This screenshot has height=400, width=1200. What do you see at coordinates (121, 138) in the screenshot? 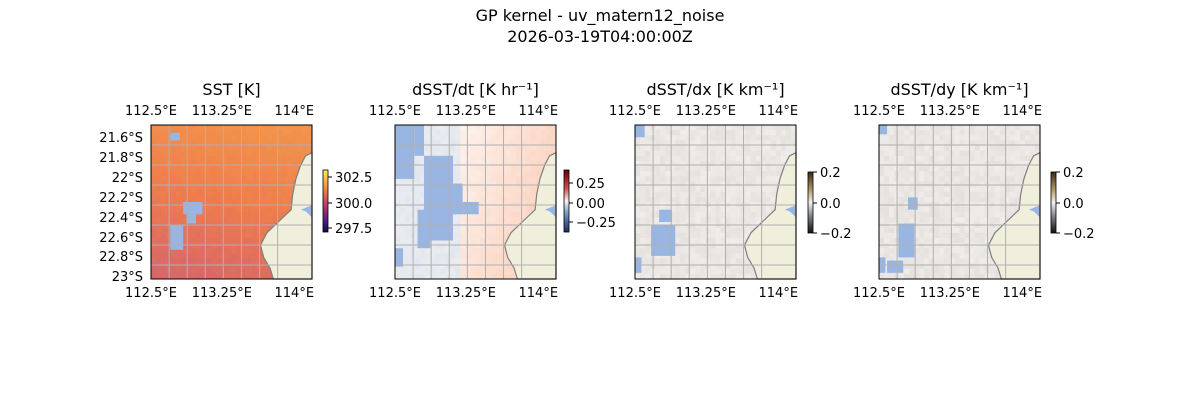
I see `y-tick-label: 21.6°S` at bounding box center [121, 138].